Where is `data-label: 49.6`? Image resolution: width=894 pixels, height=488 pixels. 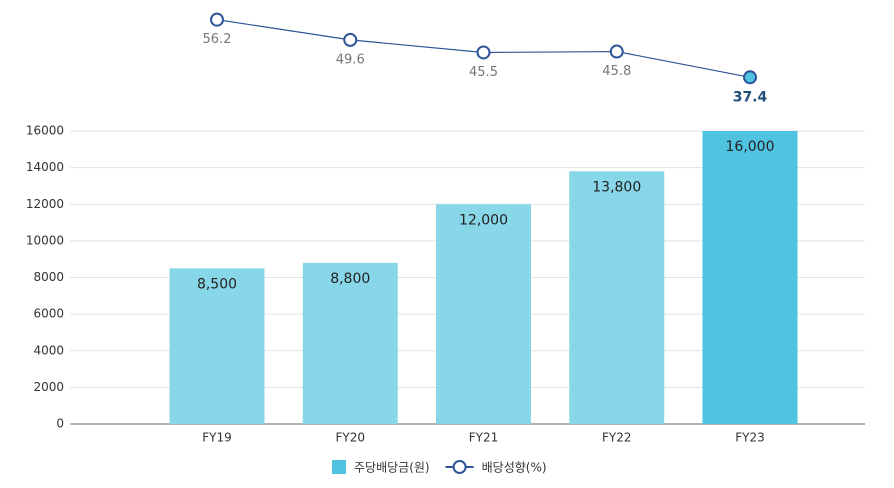
data-label: 49.6 is located at coordinates (350, 59).